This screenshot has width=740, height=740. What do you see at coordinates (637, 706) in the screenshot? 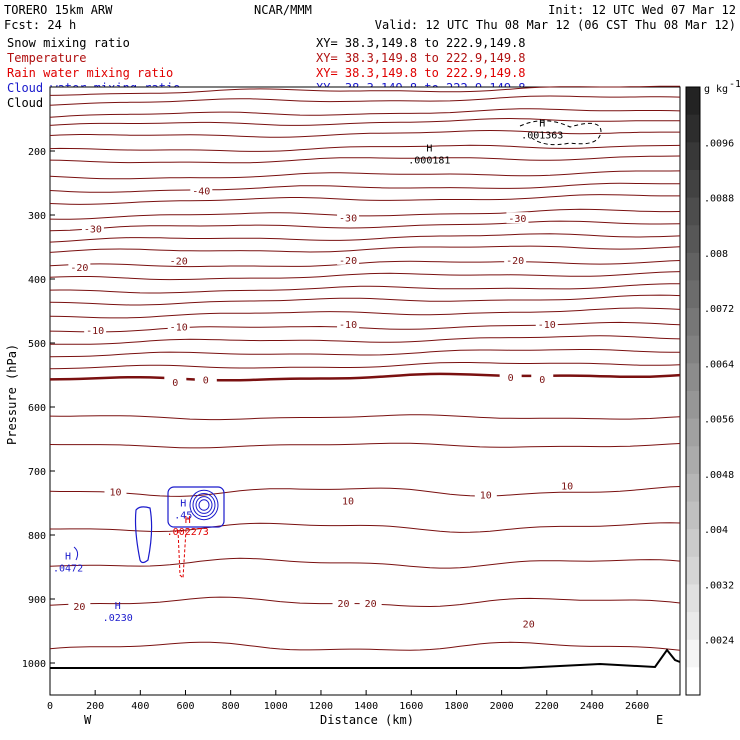
I see `x-tick-label: 2600` at bounding box center [637, 706].